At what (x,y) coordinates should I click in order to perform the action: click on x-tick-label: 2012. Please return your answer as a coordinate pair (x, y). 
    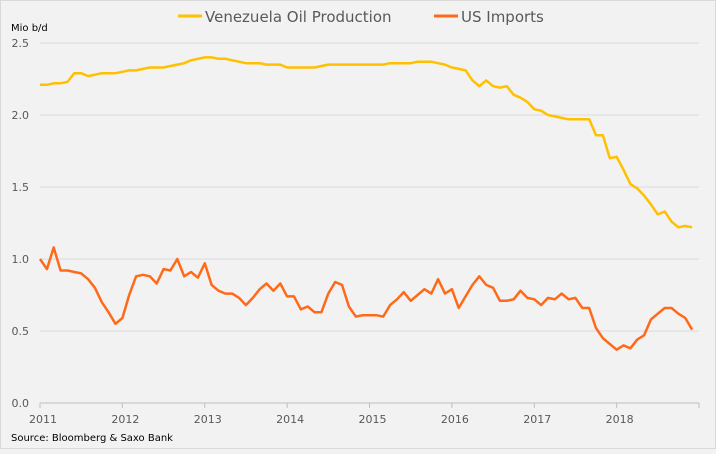
    Looking at the image, I should click on (125, 419).